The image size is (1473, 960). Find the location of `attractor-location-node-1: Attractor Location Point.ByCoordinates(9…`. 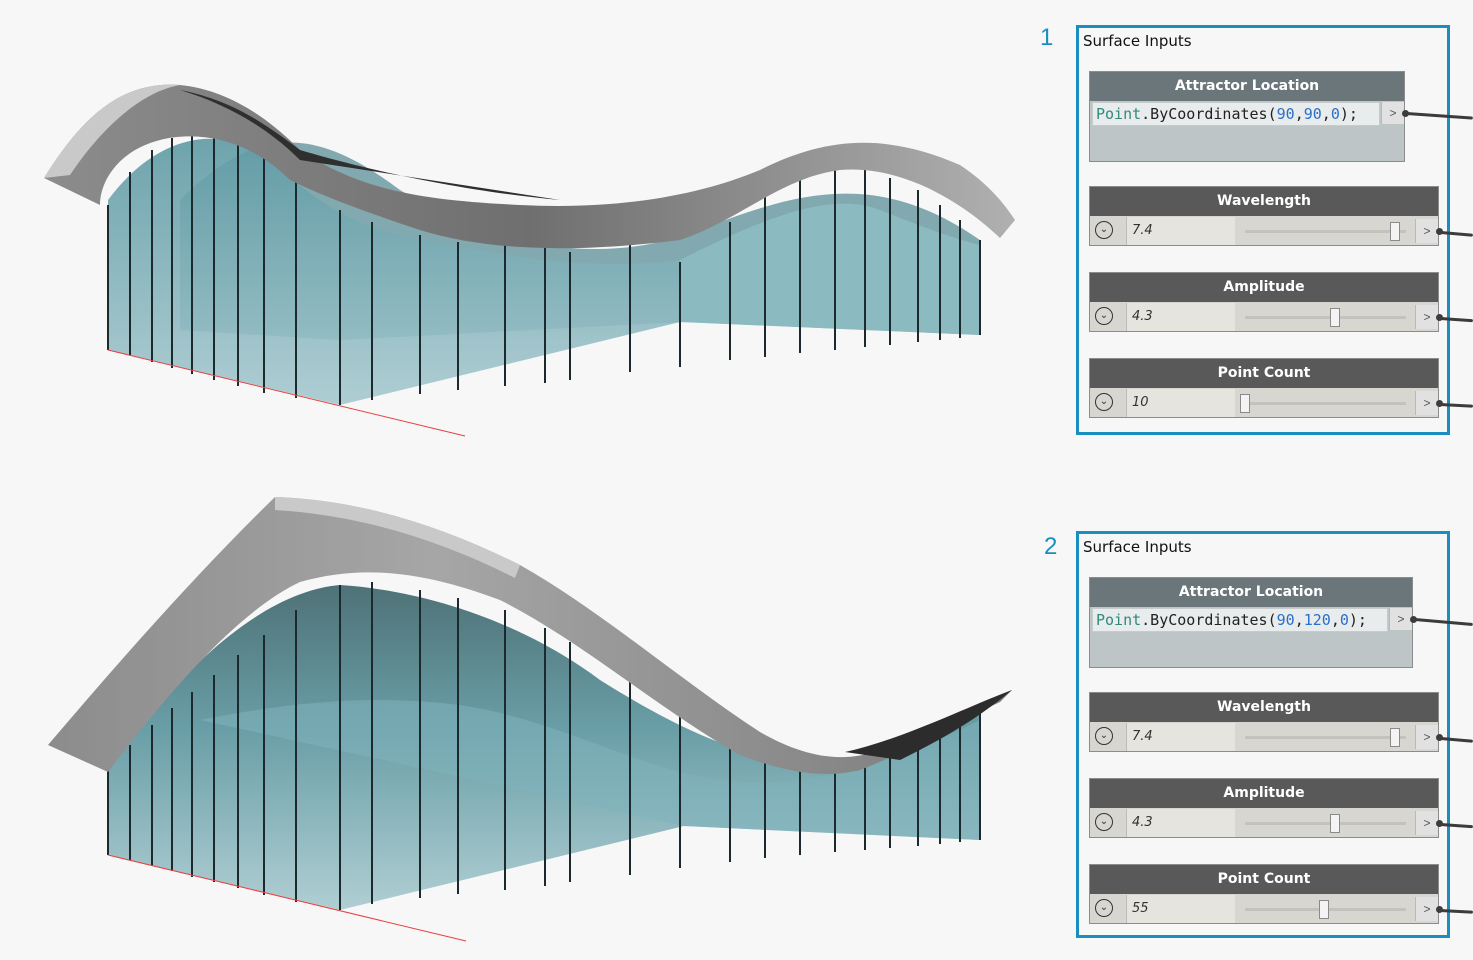

attractor-location-node-1: Attractor Location Point.ByCoordinates(9… is located at coordinates (1247, 116).